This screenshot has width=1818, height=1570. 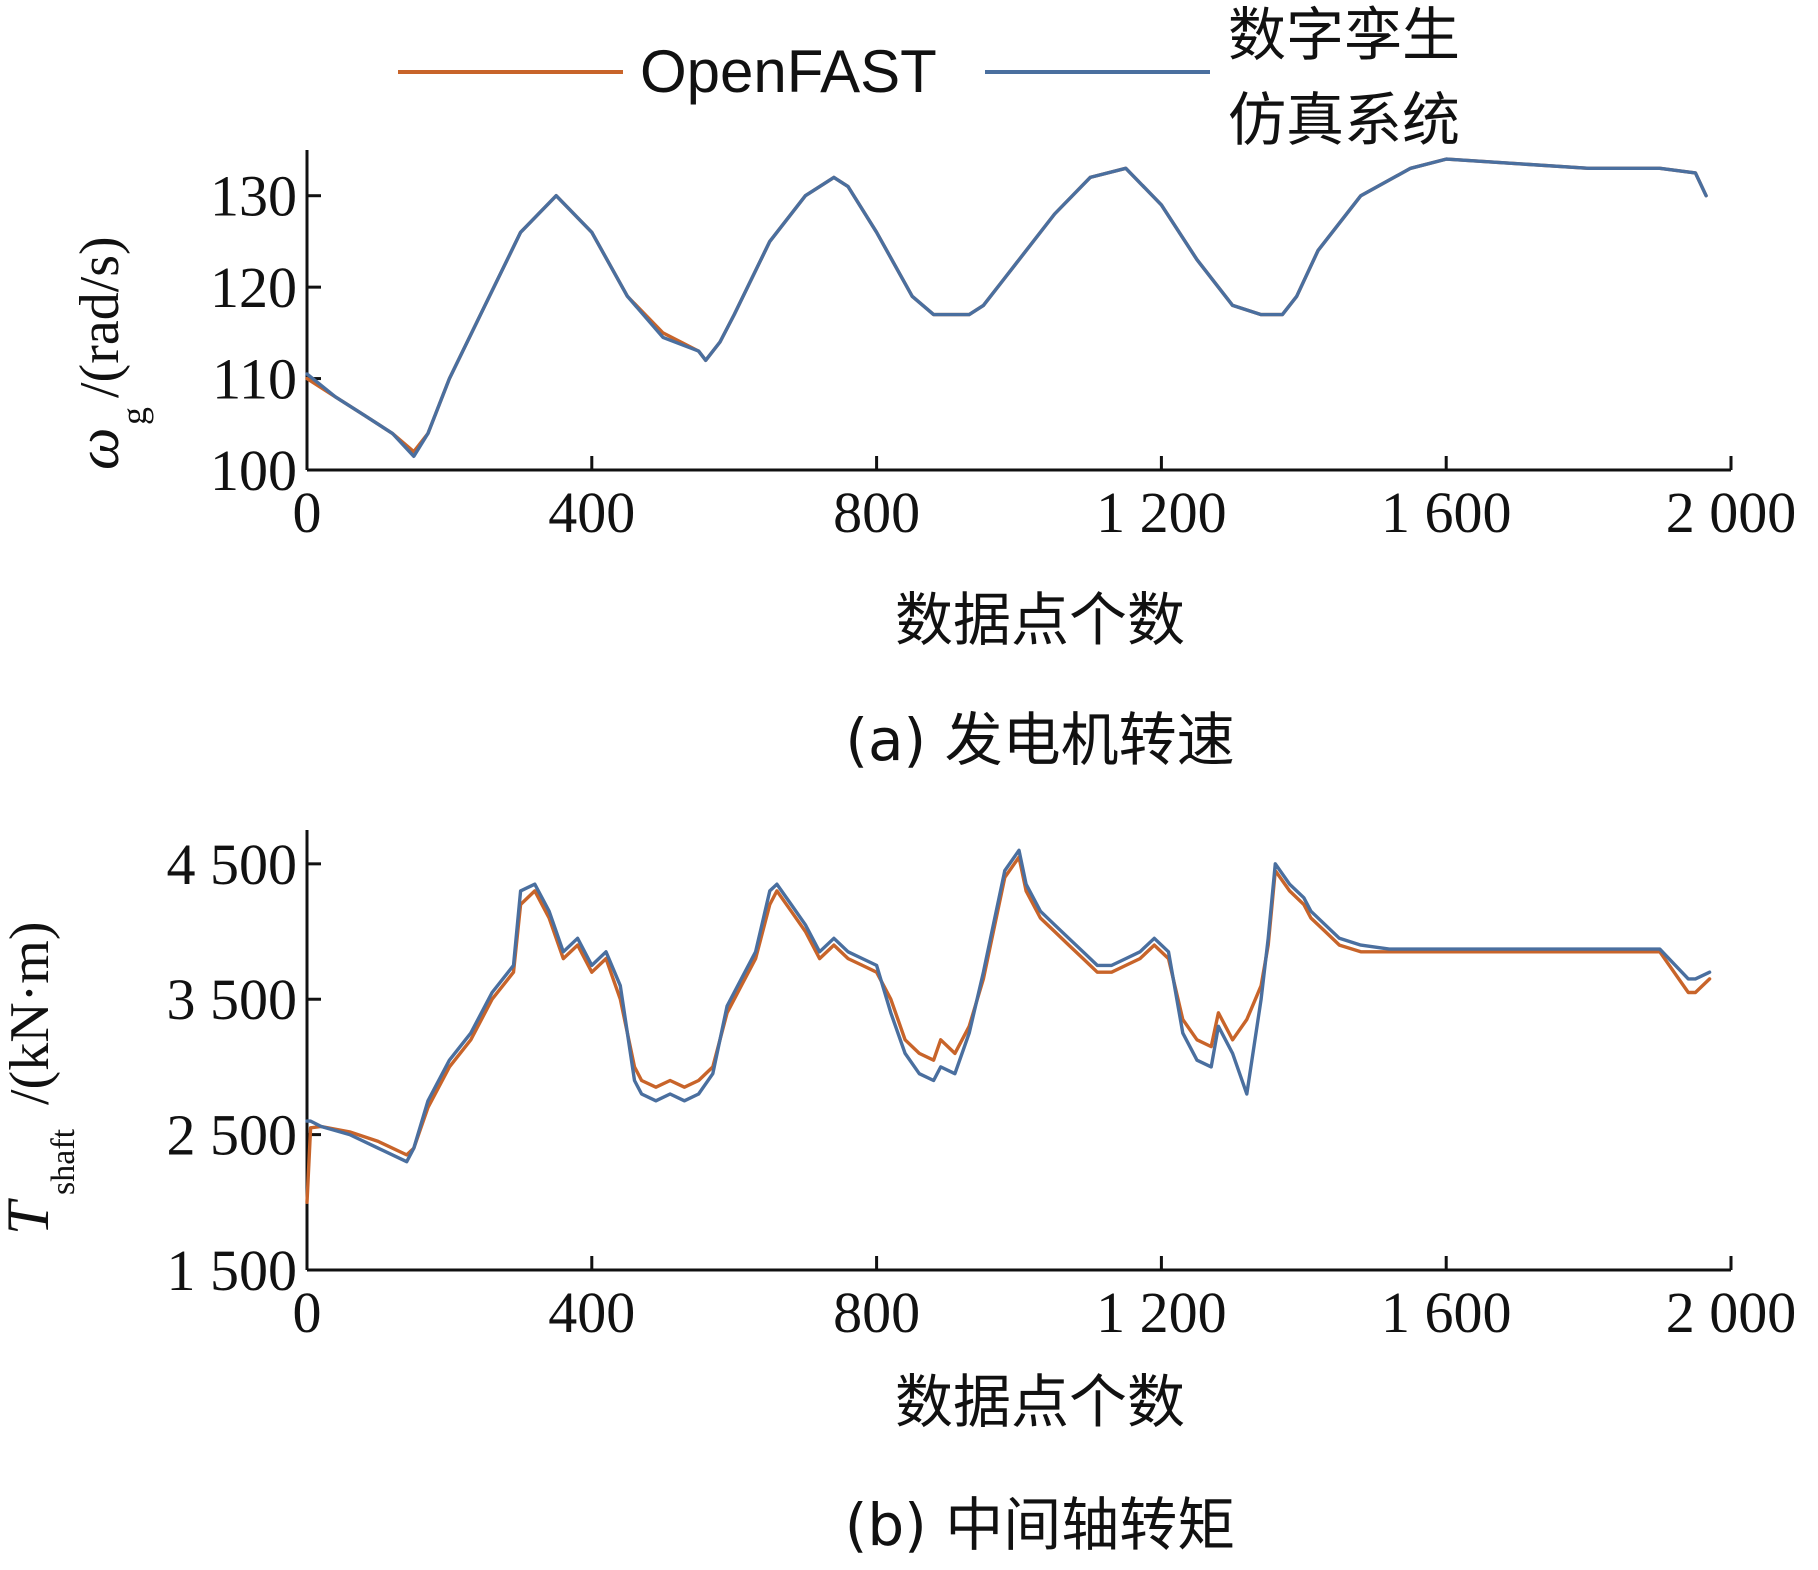 I want to click on chart-b-ytick-label: 4 500, so click(x=232, y=864).